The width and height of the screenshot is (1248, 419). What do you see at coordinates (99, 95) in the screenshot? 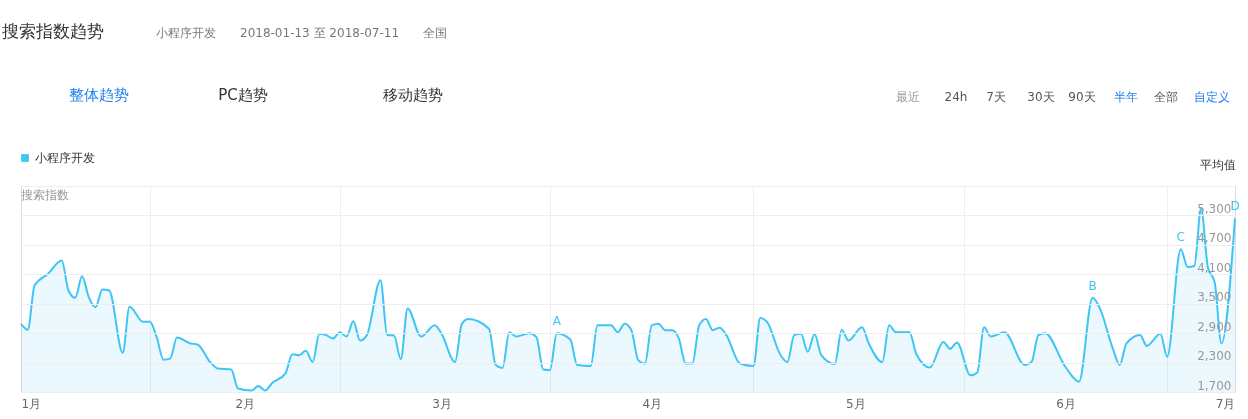
I see `text: 整体趋势` at bounding box center [99, 95].